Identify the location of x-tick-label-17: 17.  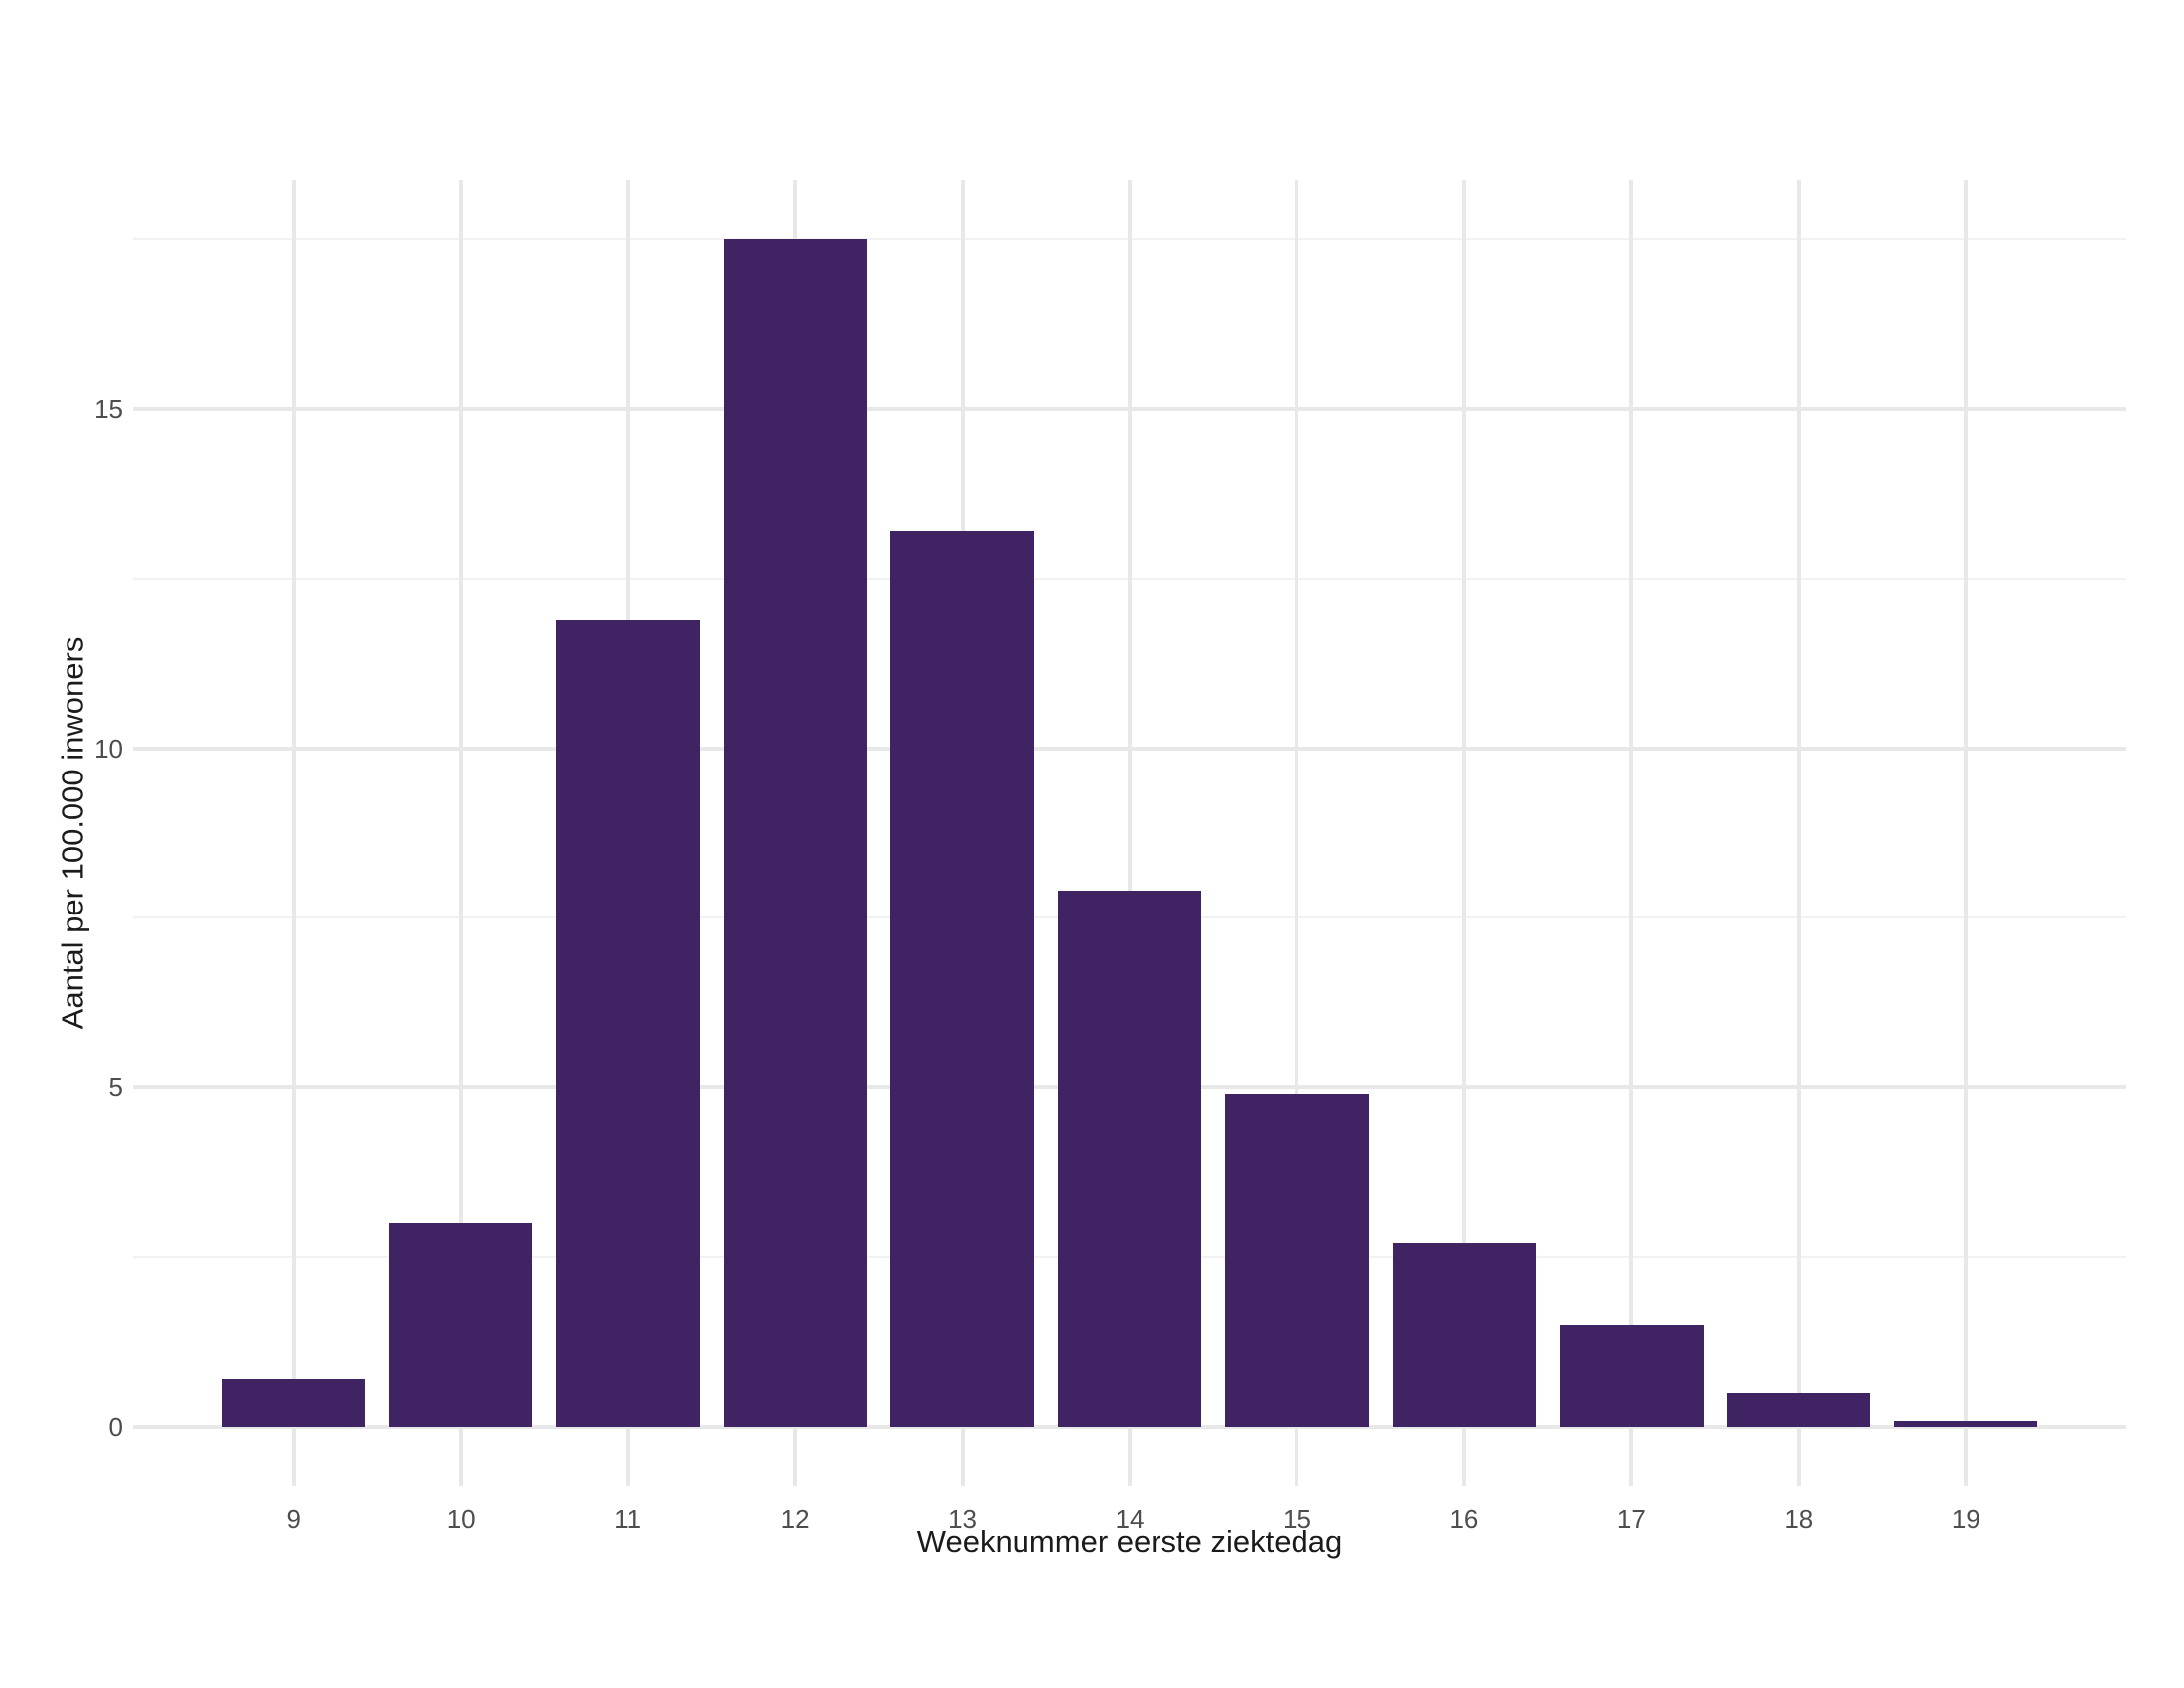
(1631, 1519).